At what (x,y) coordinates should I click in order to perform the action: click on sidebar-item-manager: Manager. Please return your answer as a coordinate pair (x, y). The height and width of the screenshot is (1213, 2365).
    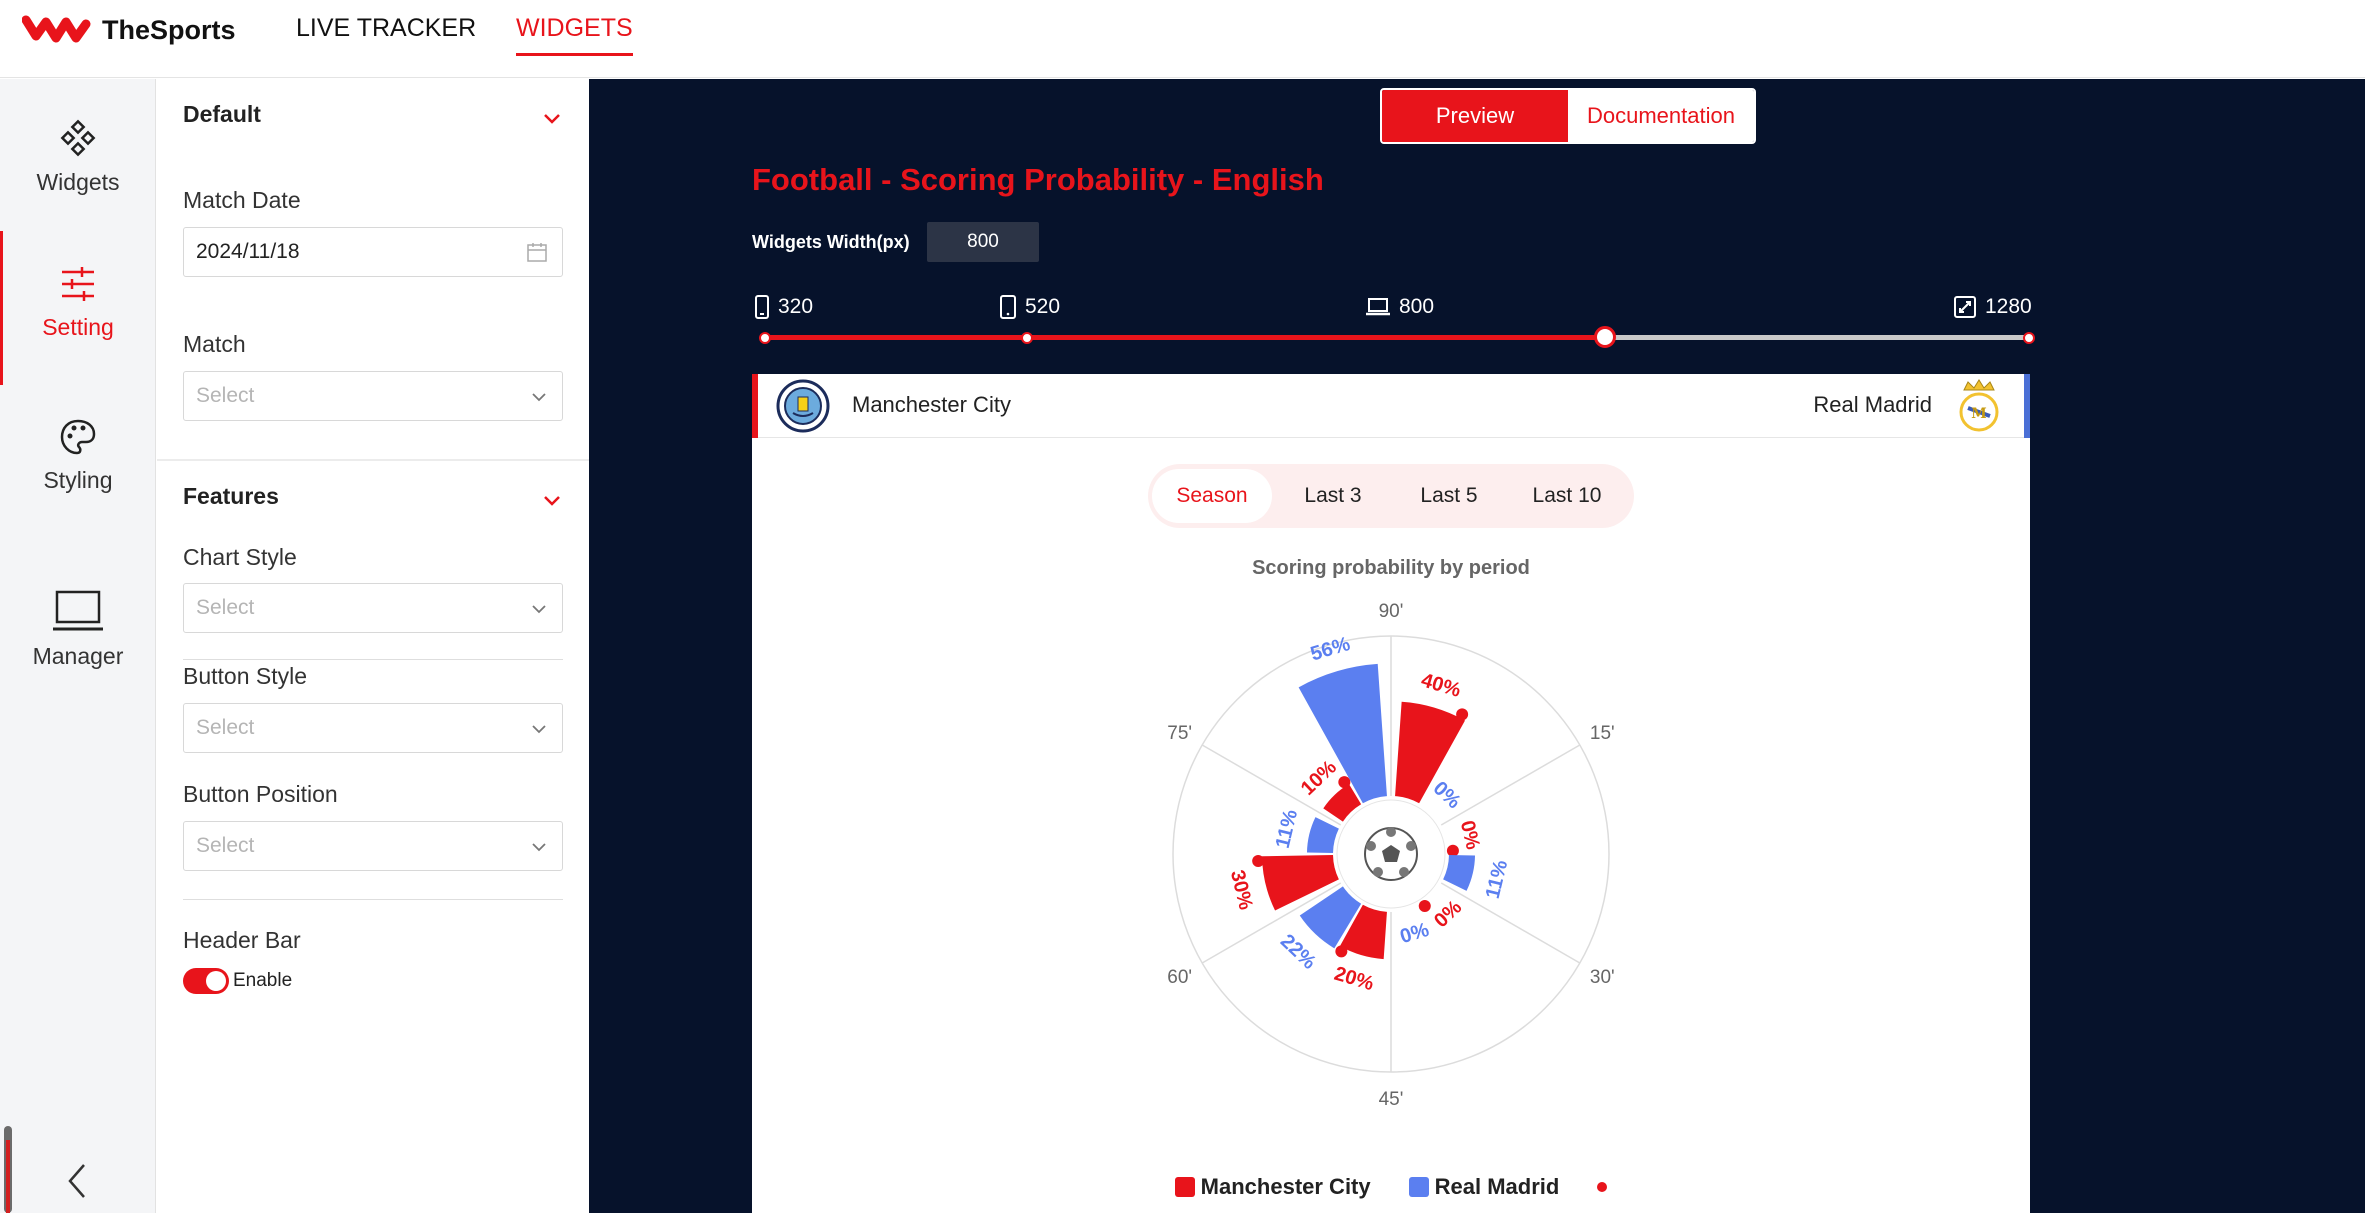
    Looking at the image, I should click on (78, 629).